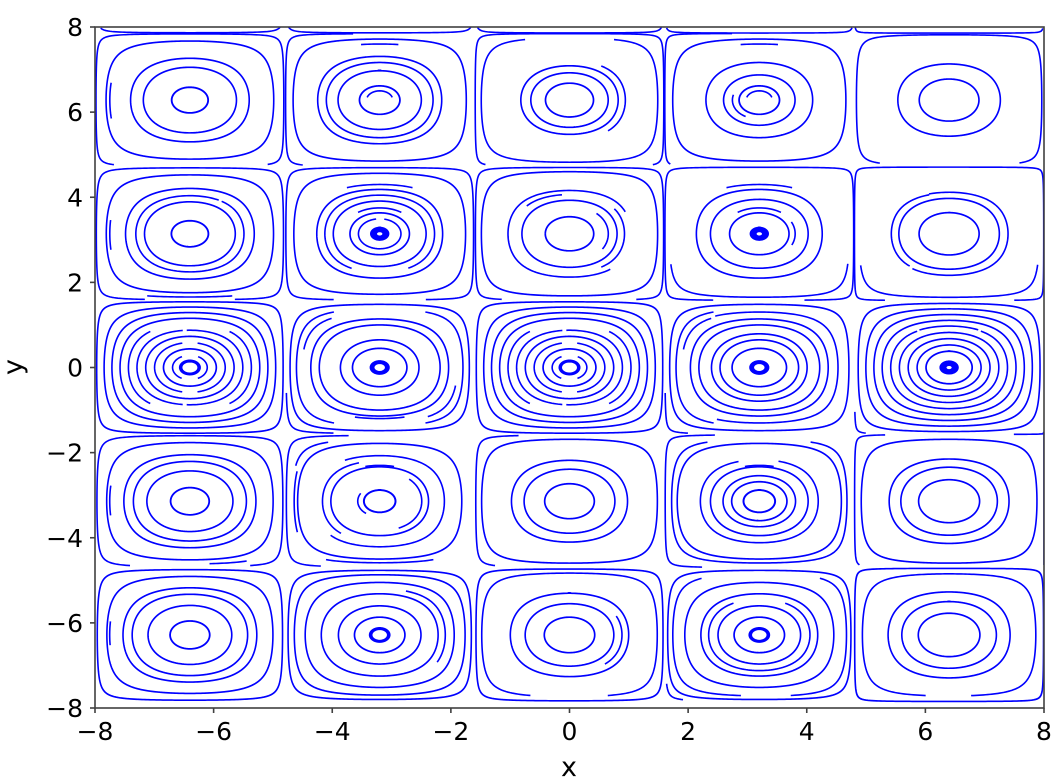 This screenshot has width=1057, height=780. What do you see at coordinates (807, 731) in the screenshot?
I see `x-tick-label: 4` at bounding box center [807, 731].